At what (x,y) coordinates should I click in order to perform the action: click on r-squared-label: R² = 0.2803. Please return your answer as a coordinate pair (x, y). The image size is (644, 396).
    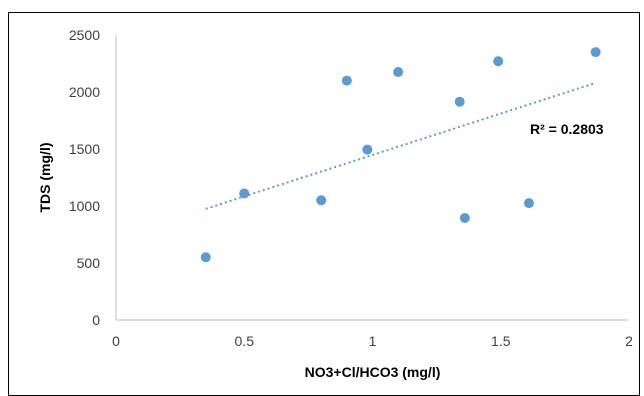
    Looking at the image, I should click on (567, 129).